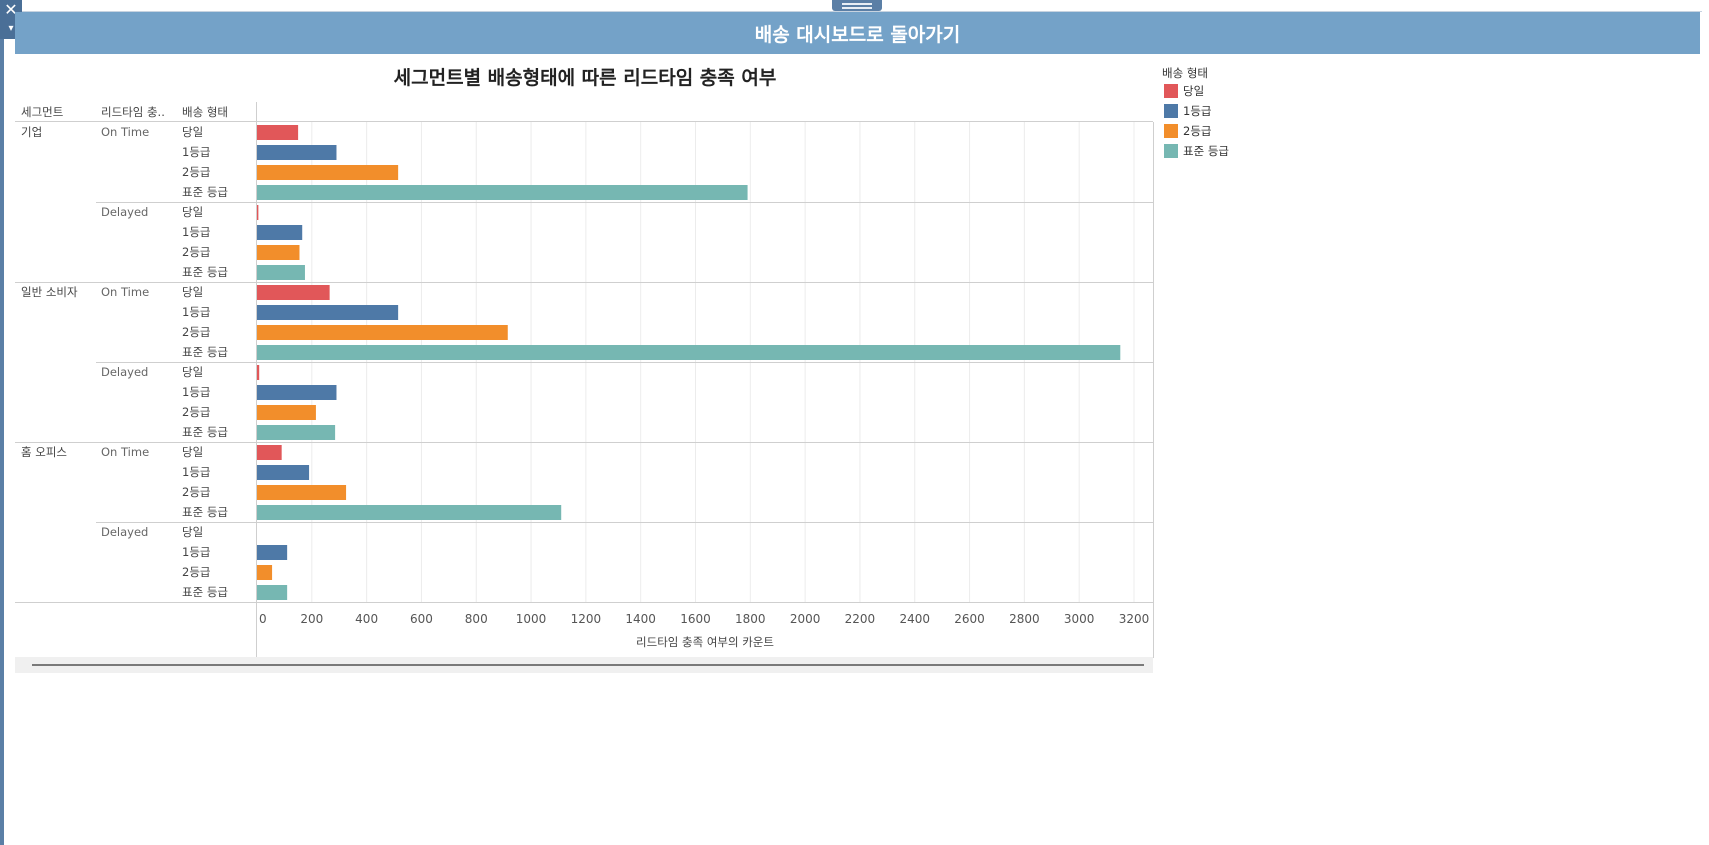 The image size is (1709, 845). What do you see at coordinates (1206, 151) in the screenshot?
I see `legend-label: 표준 등급` at bounding box center [1206, 151].